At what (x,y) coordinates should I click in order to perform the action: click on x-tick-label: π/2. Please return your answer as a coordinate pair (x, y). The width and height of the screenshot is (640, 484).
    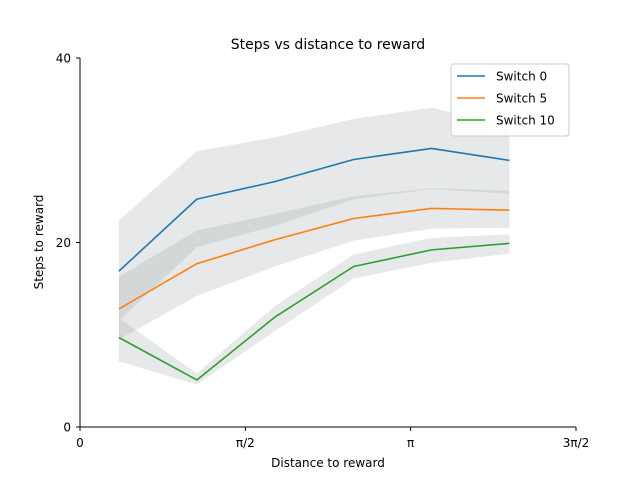
    Looking at the image, I should click on (245, 443).